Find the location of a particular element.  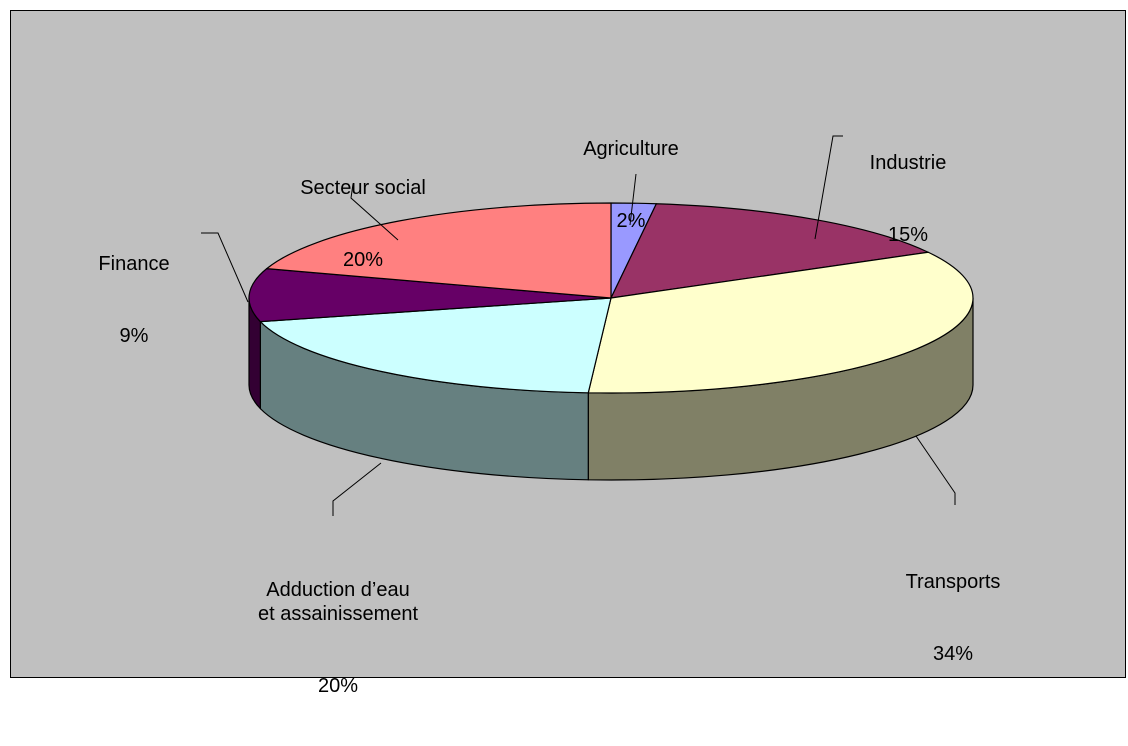

label-secteur-social-pct: 20% is located at coordinates (363, 260).